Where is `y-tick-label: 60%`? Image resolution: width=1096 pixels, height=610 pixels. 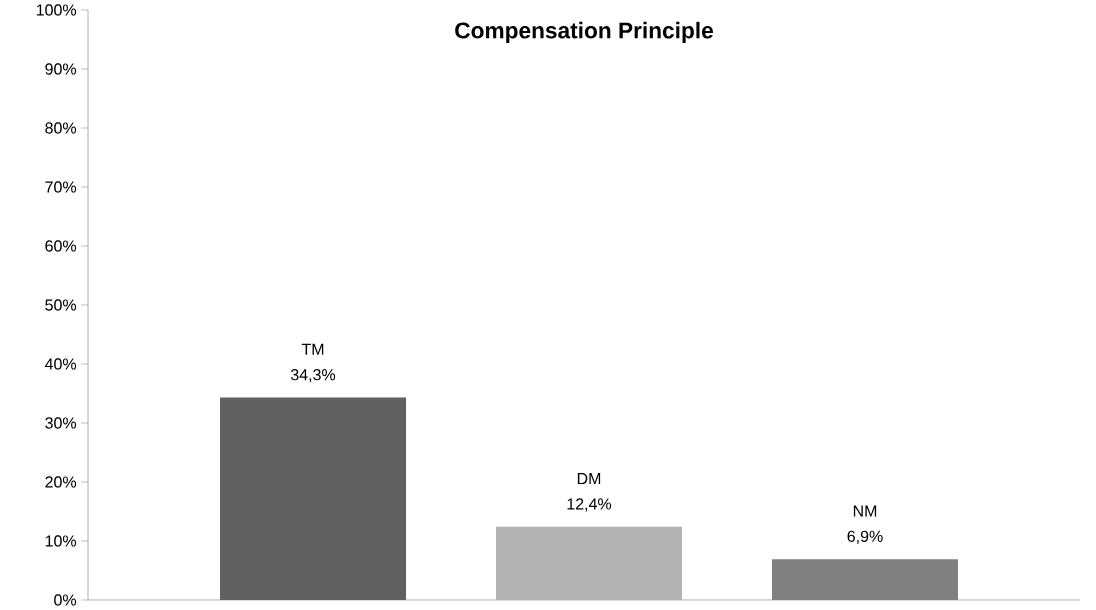
y-tick-label: 60% is located at coordinates (61, 246).